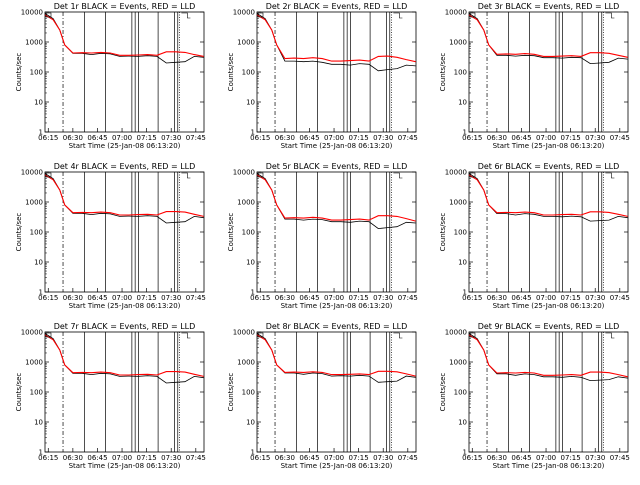 The width and height of the screenshot is (640, 485). I want to click on chart-title: Det 2r BLACK = Events, RED = LLD, so click(337, 6).